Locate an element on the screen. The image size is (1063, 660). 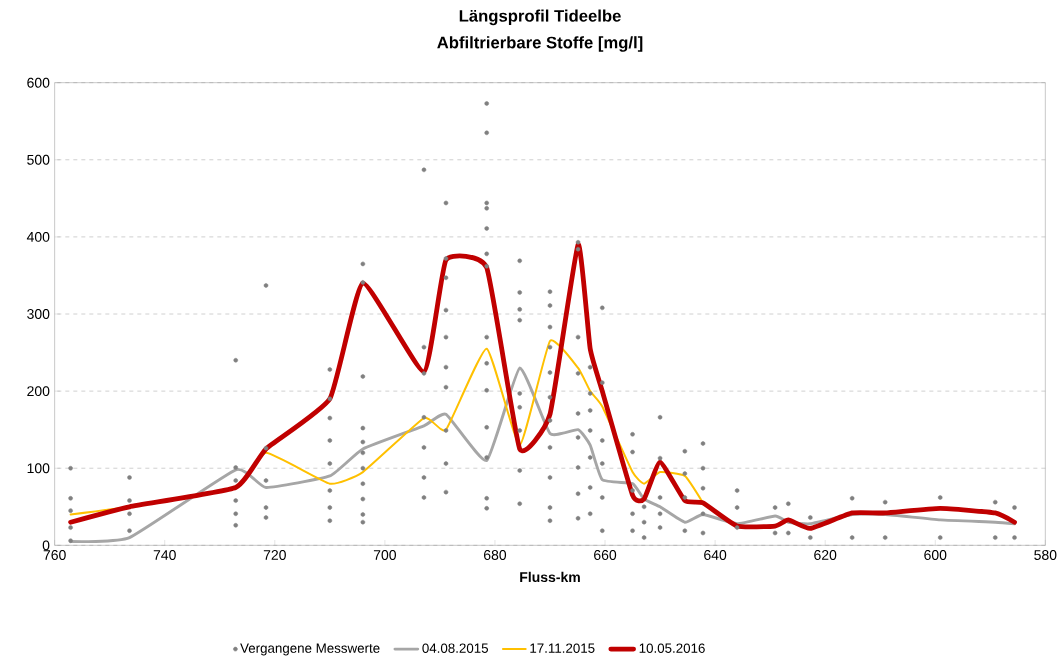
x-tick-label: 600 is located at coordinates (935, 555).